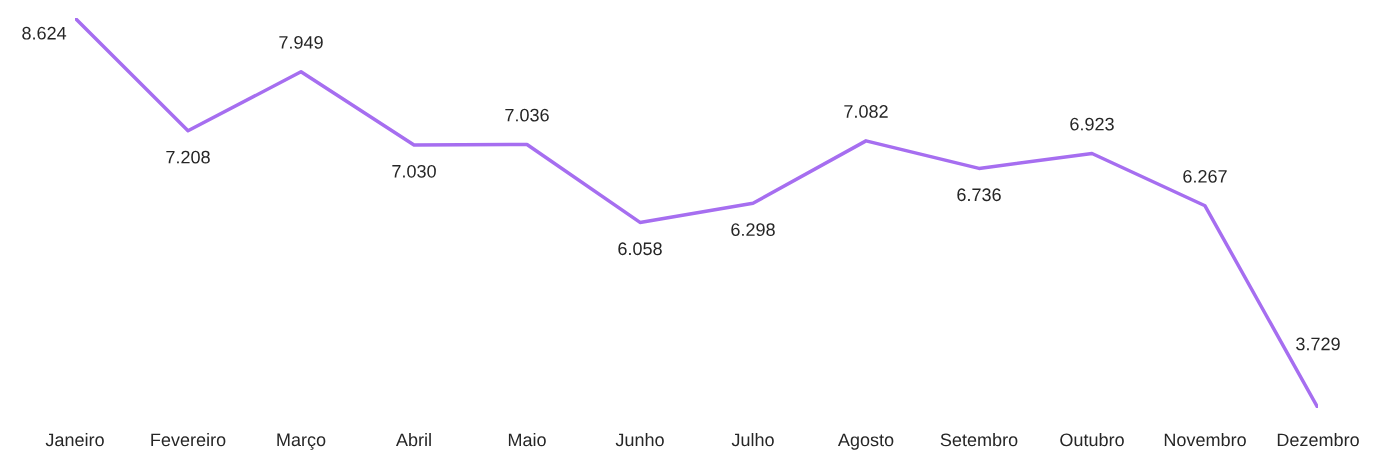 This screenshot has width=1394, height=456. What do you see at coordinates (1205, 176) in the screenshot?
I see `data-label: 6.267` at bounding box center [1205, 176].